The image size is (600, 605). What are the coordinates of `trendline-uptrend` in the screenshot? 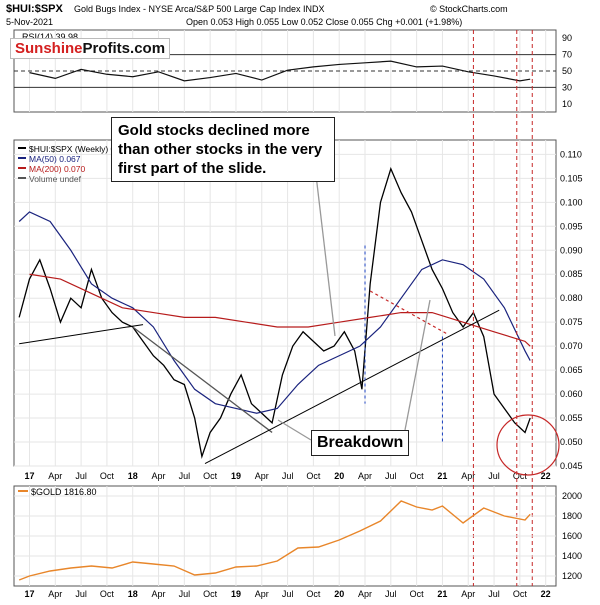 It's located at (352, 387).